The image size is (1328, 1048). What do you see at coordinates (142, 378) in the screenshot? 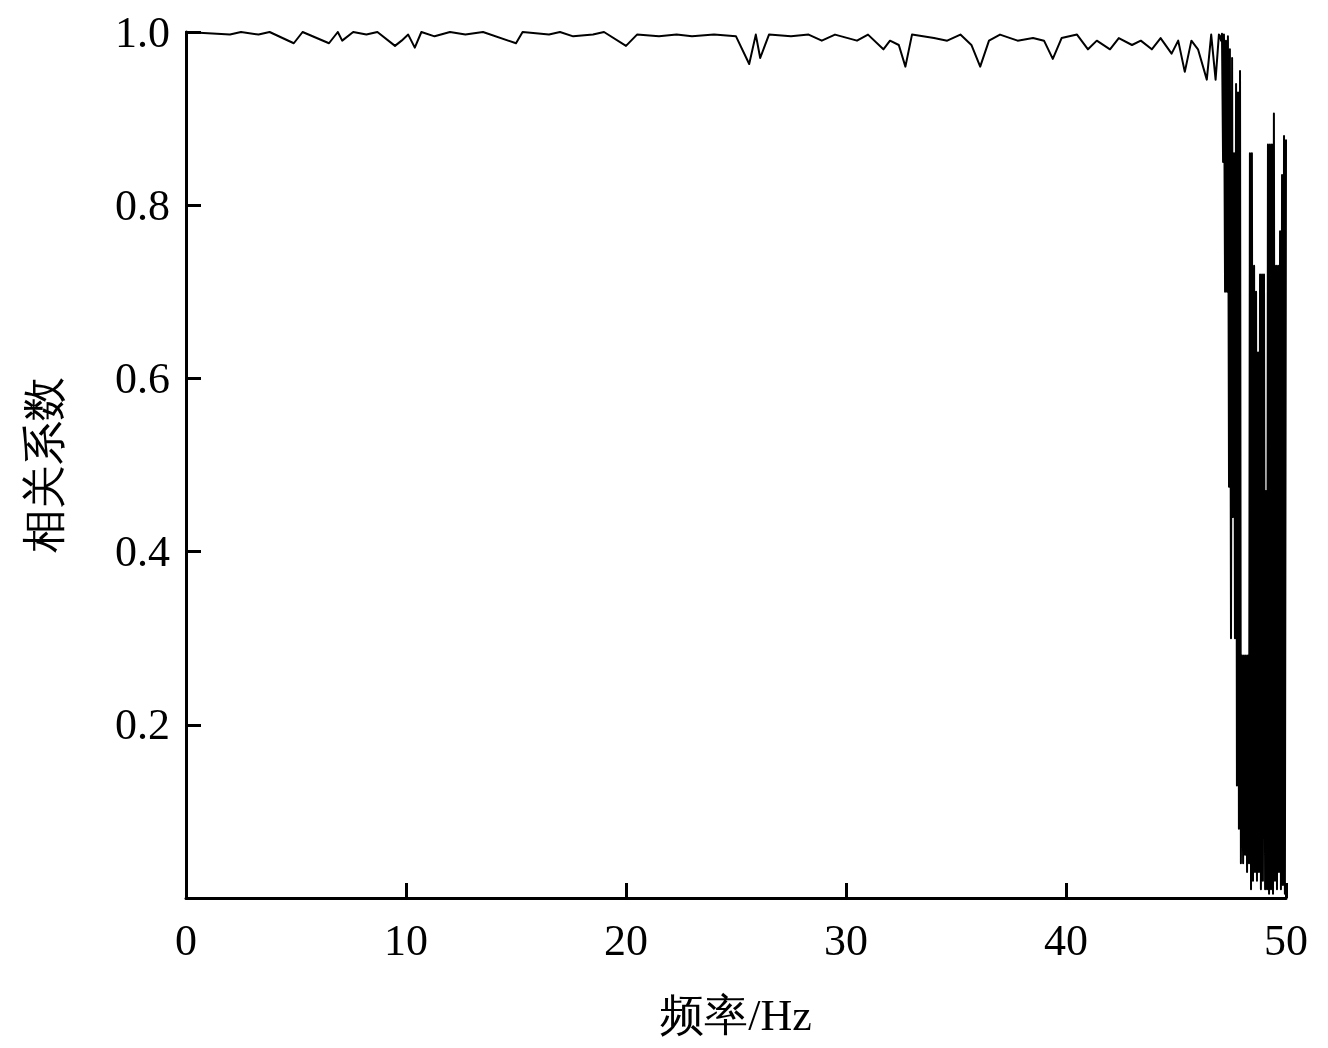
I see `y-tick-label: 0.6` at bounding box center [142, 378].